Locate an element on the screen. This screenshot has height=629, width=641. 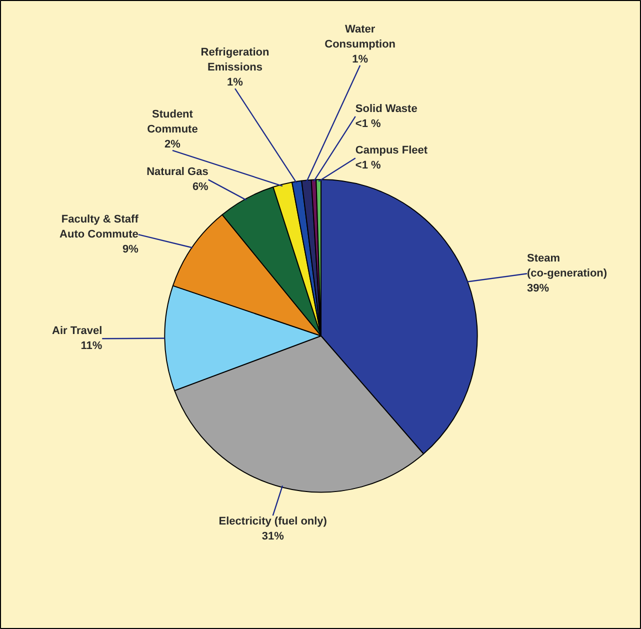
slice-label: Solid Waste is located at coordinates (386, 108).